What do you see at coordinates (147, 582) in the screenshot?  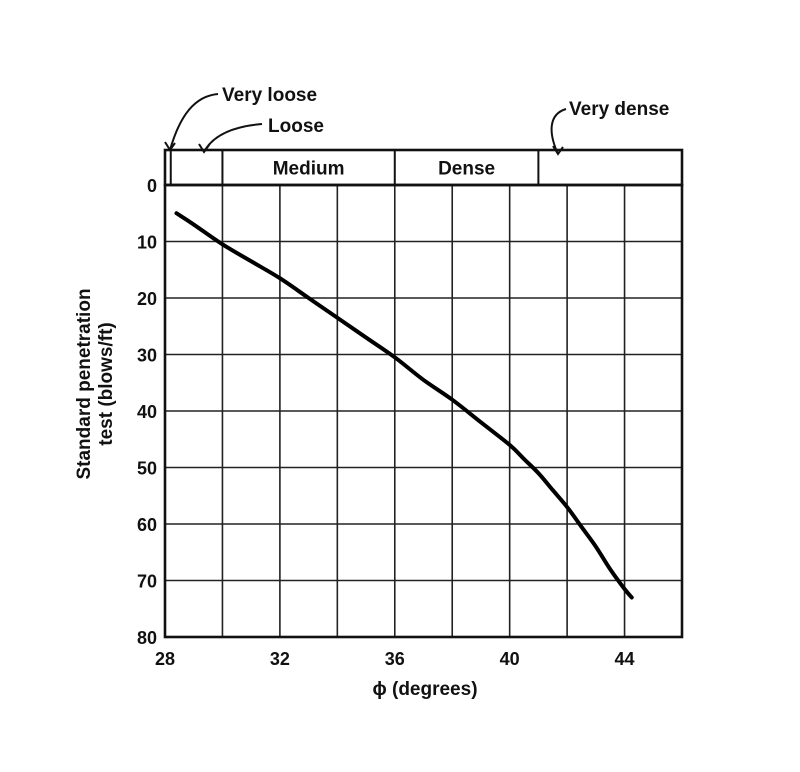 I see `y-tick-label: 70` at bounding box center [147, 582].